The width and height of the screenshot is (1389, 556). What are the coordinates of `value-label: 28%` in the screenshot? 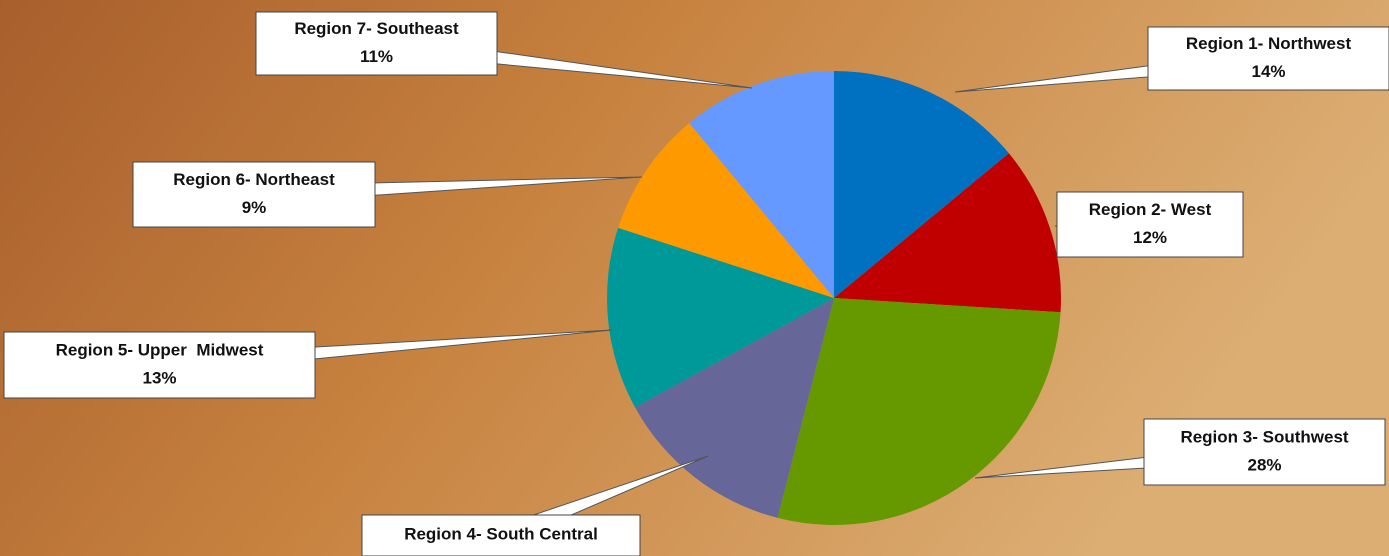 It's located at (1264, 464).